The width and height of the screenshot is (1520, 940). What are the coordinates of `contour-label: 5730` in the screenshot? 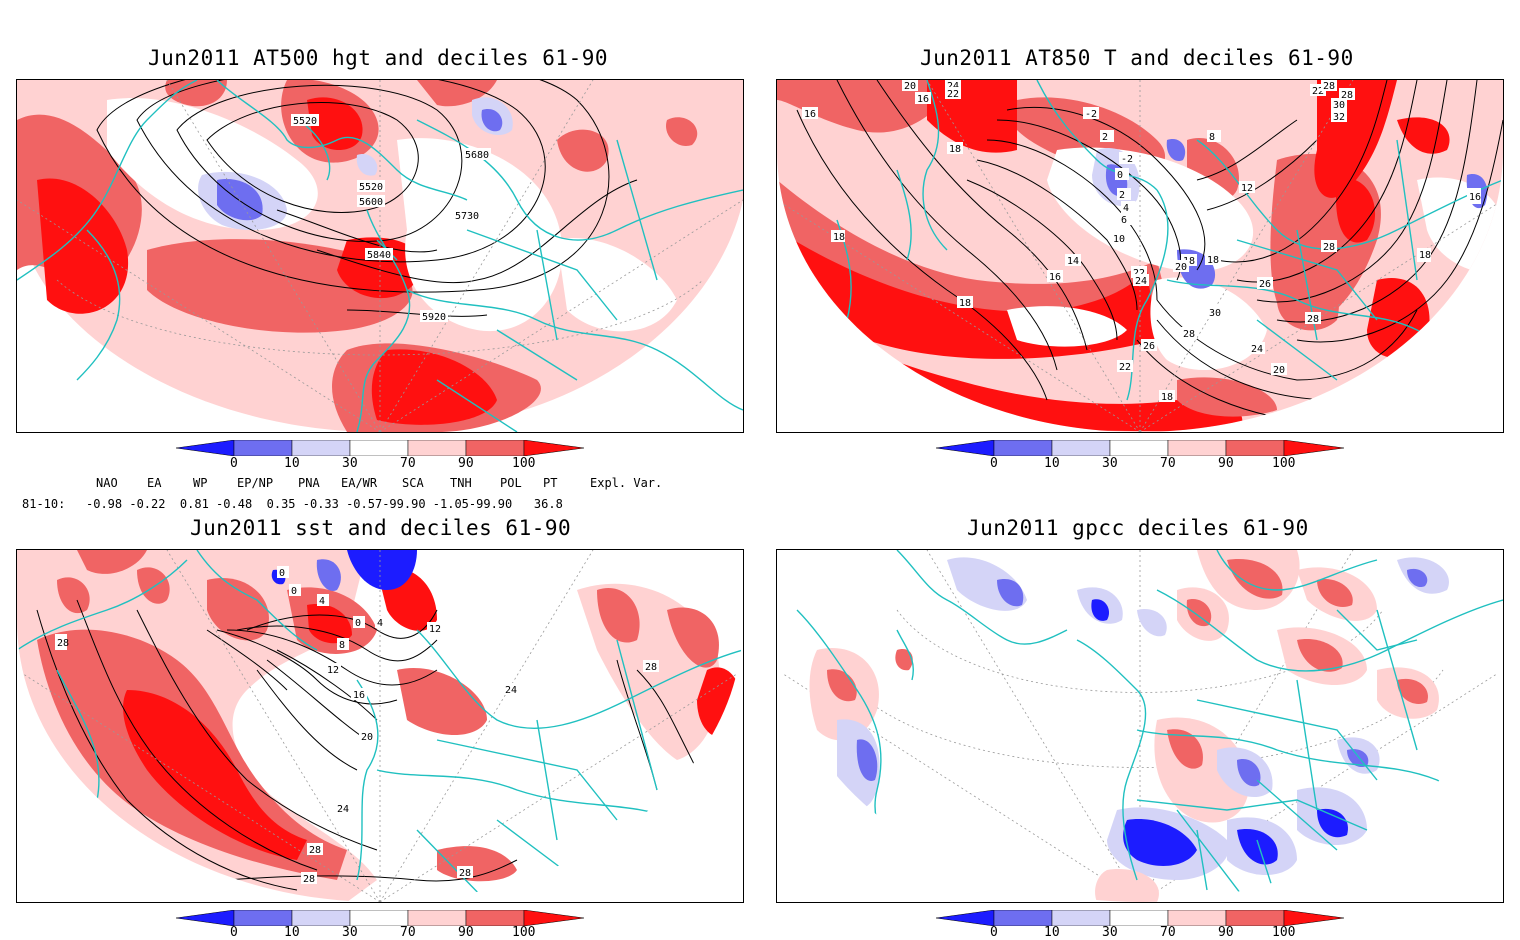 It's located at (467, 216).